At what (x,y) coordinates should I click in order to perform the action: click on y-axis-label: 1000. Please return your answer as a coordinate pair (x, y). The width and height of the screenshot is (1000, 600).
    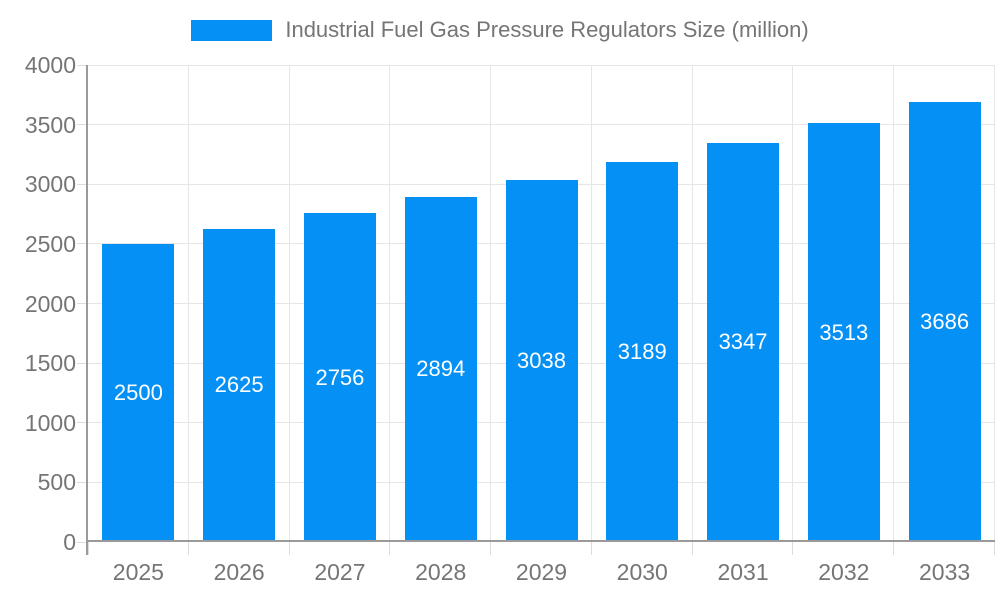
    Looking at the image, I should click on (50, 422).